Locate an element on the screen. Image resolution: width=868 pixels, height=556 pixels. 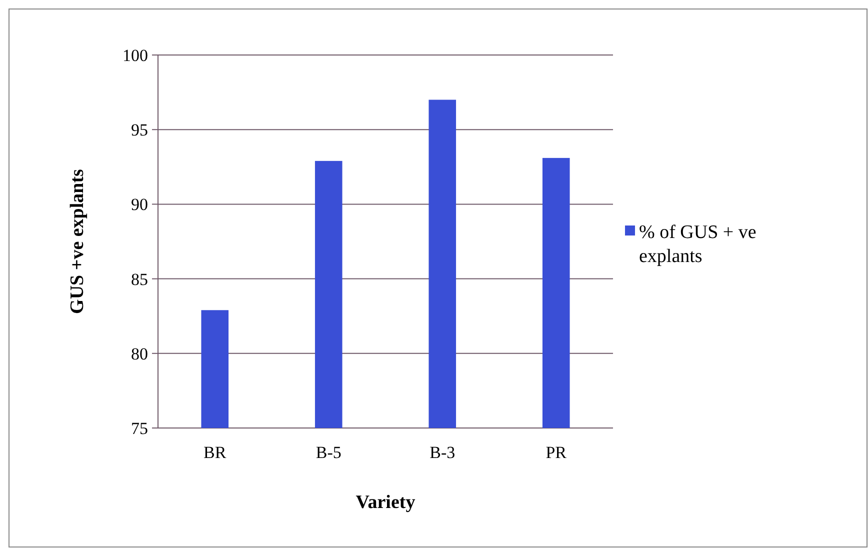
x-tick-label: B-3 is located at coordinates (443, 452).